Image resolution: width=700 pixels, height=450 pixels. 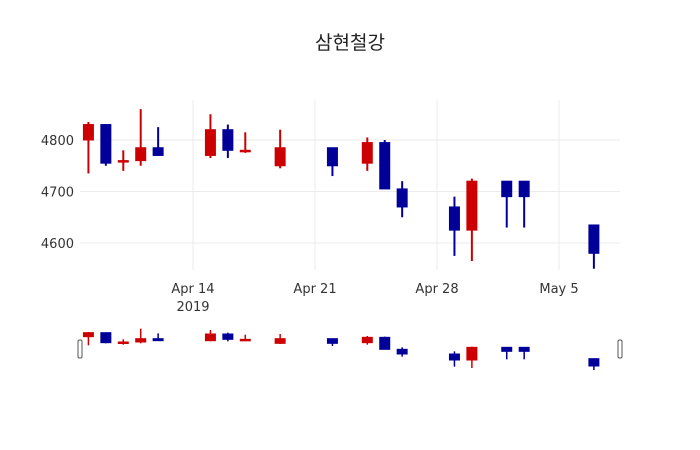 What do you see at coordinates (57, 141) in the screenshot?
I see `y-tick-label: 4800` at bounding box center [57, 141].